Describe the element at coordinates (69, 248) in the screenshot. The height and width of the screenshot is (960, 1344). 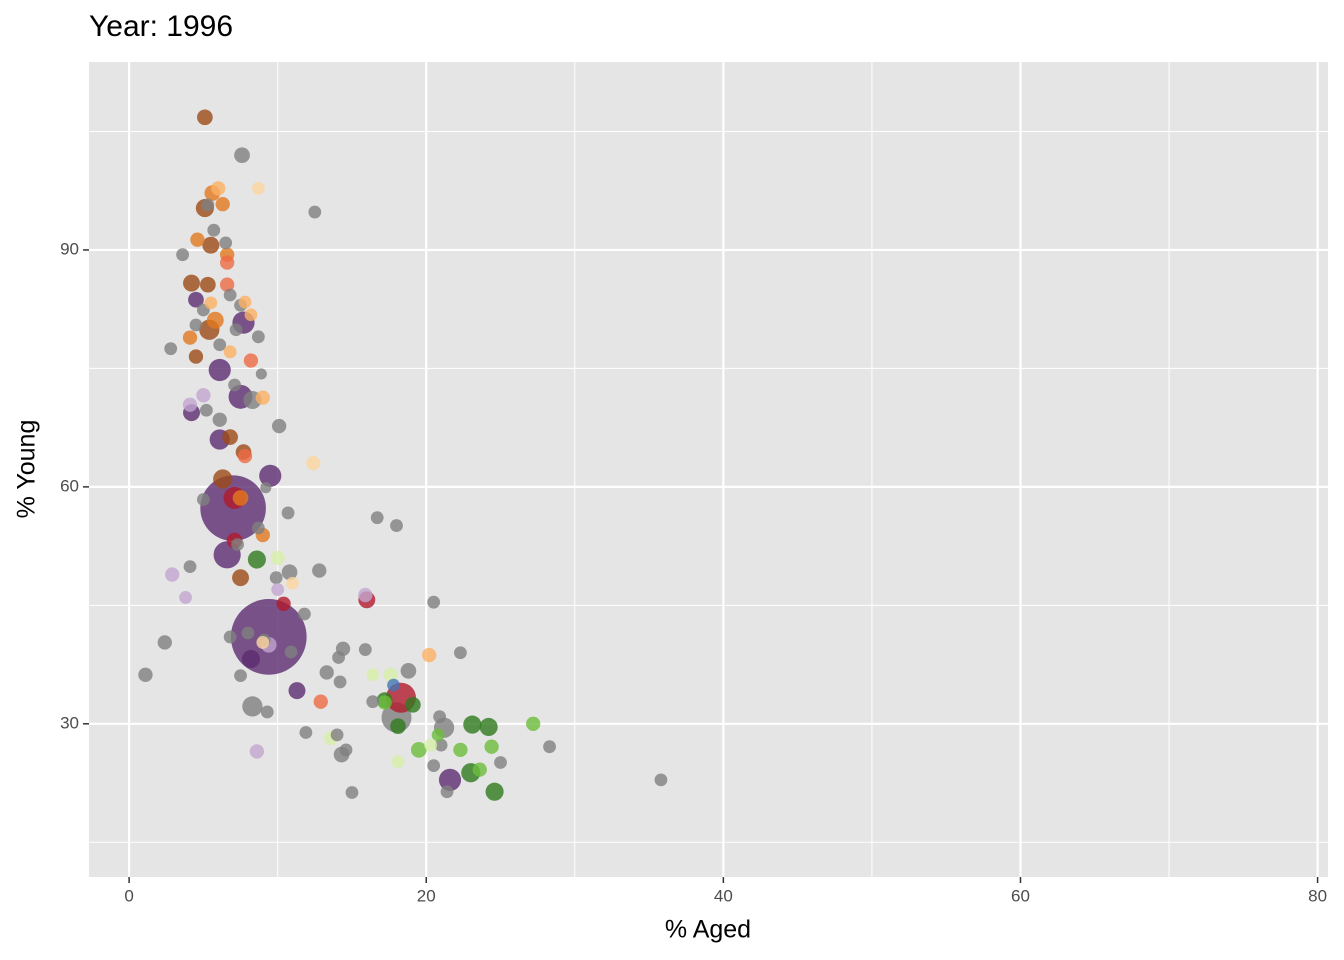
I see `y-tick-label: 90` at that location.